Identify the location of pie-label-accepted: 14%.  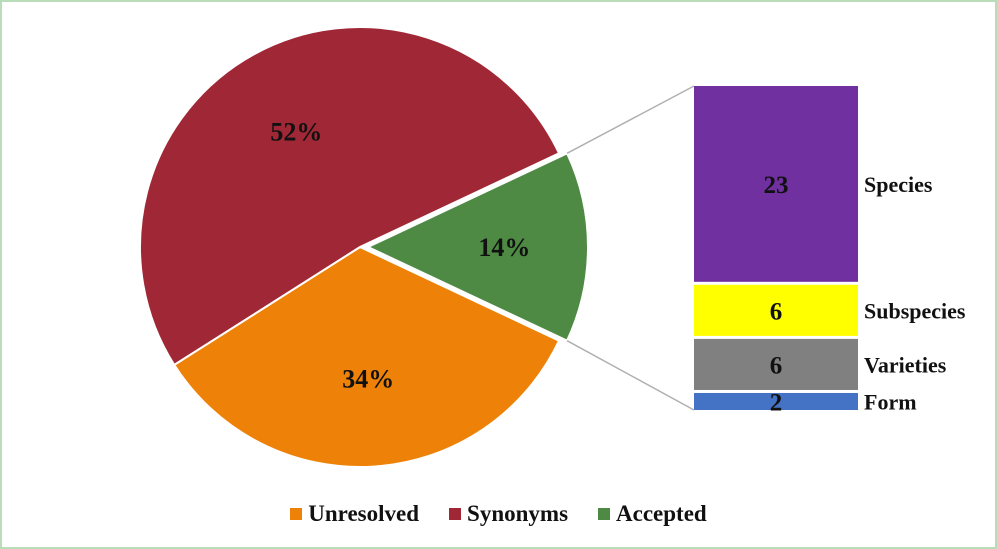
(504, 247).